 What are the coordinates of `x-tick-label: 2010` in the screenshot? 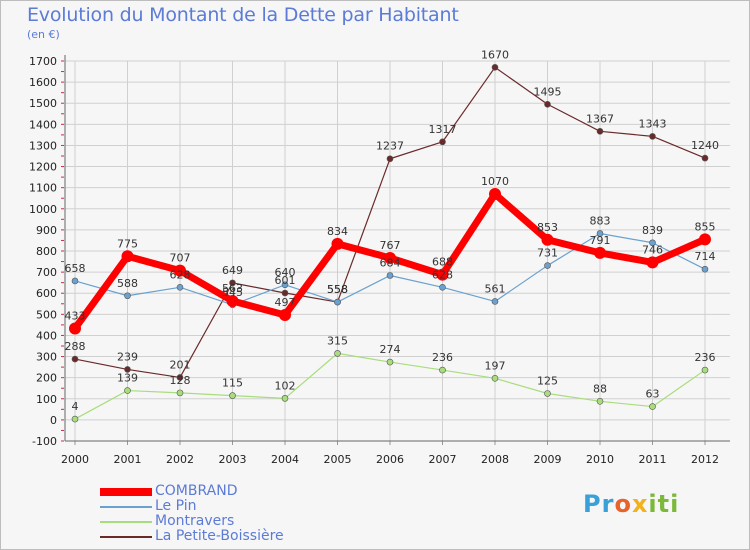 It's located at (600, 459).